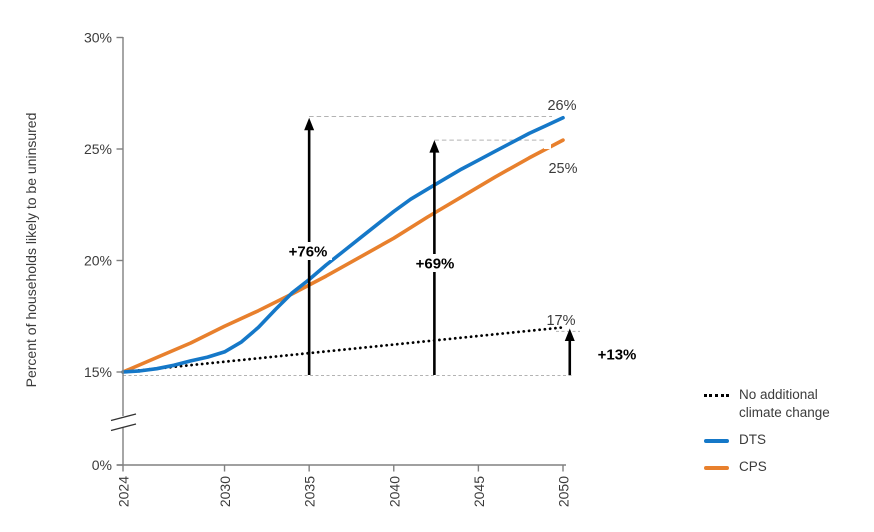 The height and width of the screenshot is (532, 874). I want to click on legend-label: No additional climate change, so click(784, 403).